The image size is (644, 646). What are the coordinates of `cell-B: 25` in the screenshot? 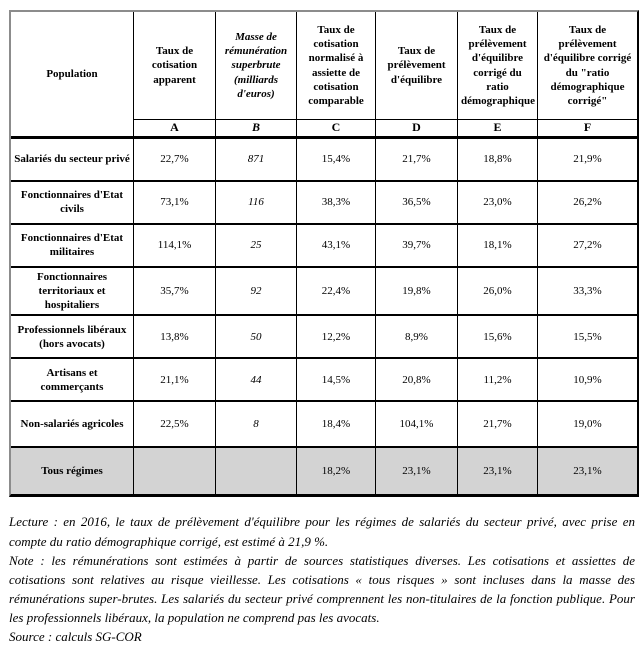 It's located at (256, 246).